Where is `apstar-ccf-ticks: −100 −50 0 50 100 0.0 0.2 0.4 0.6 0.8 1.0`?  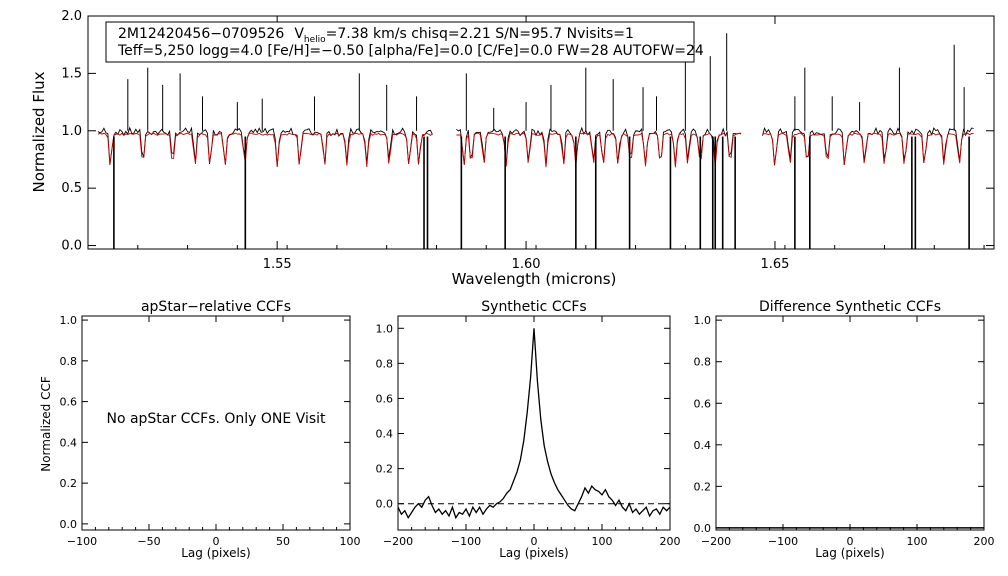 apstar-ccf-ticks: −100 −50 0 50 100 0.0 0.2 0.4 0.6 0.8 1.0 is located at coordinates (210, 431).